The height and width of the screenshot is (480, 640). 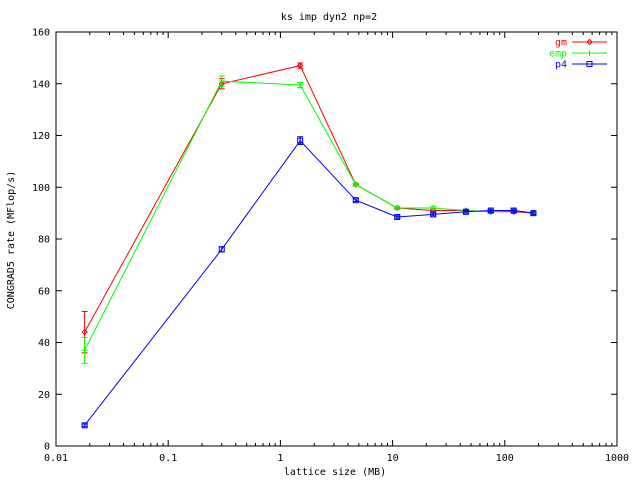 What do you see at coordinates (329, 17) in the screenshot?
I see `chart-title: ks imp dyn2 np=2` at bounding box center [329, 17].